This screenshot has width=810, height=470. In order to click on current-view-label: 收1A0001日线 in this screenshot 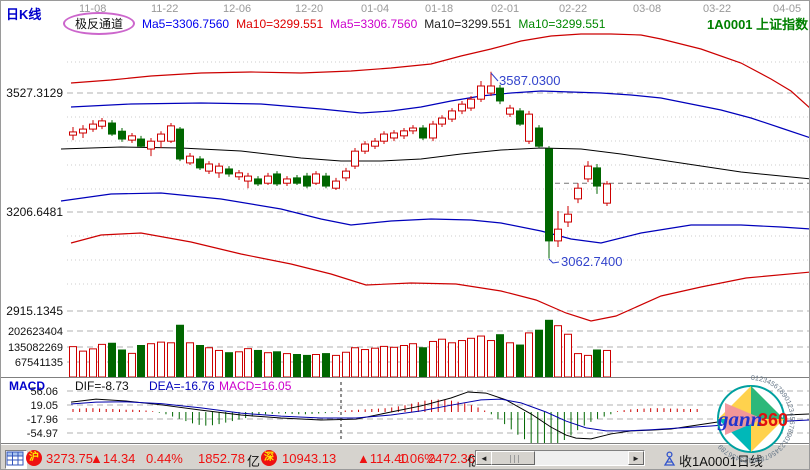, I will do `click(721, 461)`.